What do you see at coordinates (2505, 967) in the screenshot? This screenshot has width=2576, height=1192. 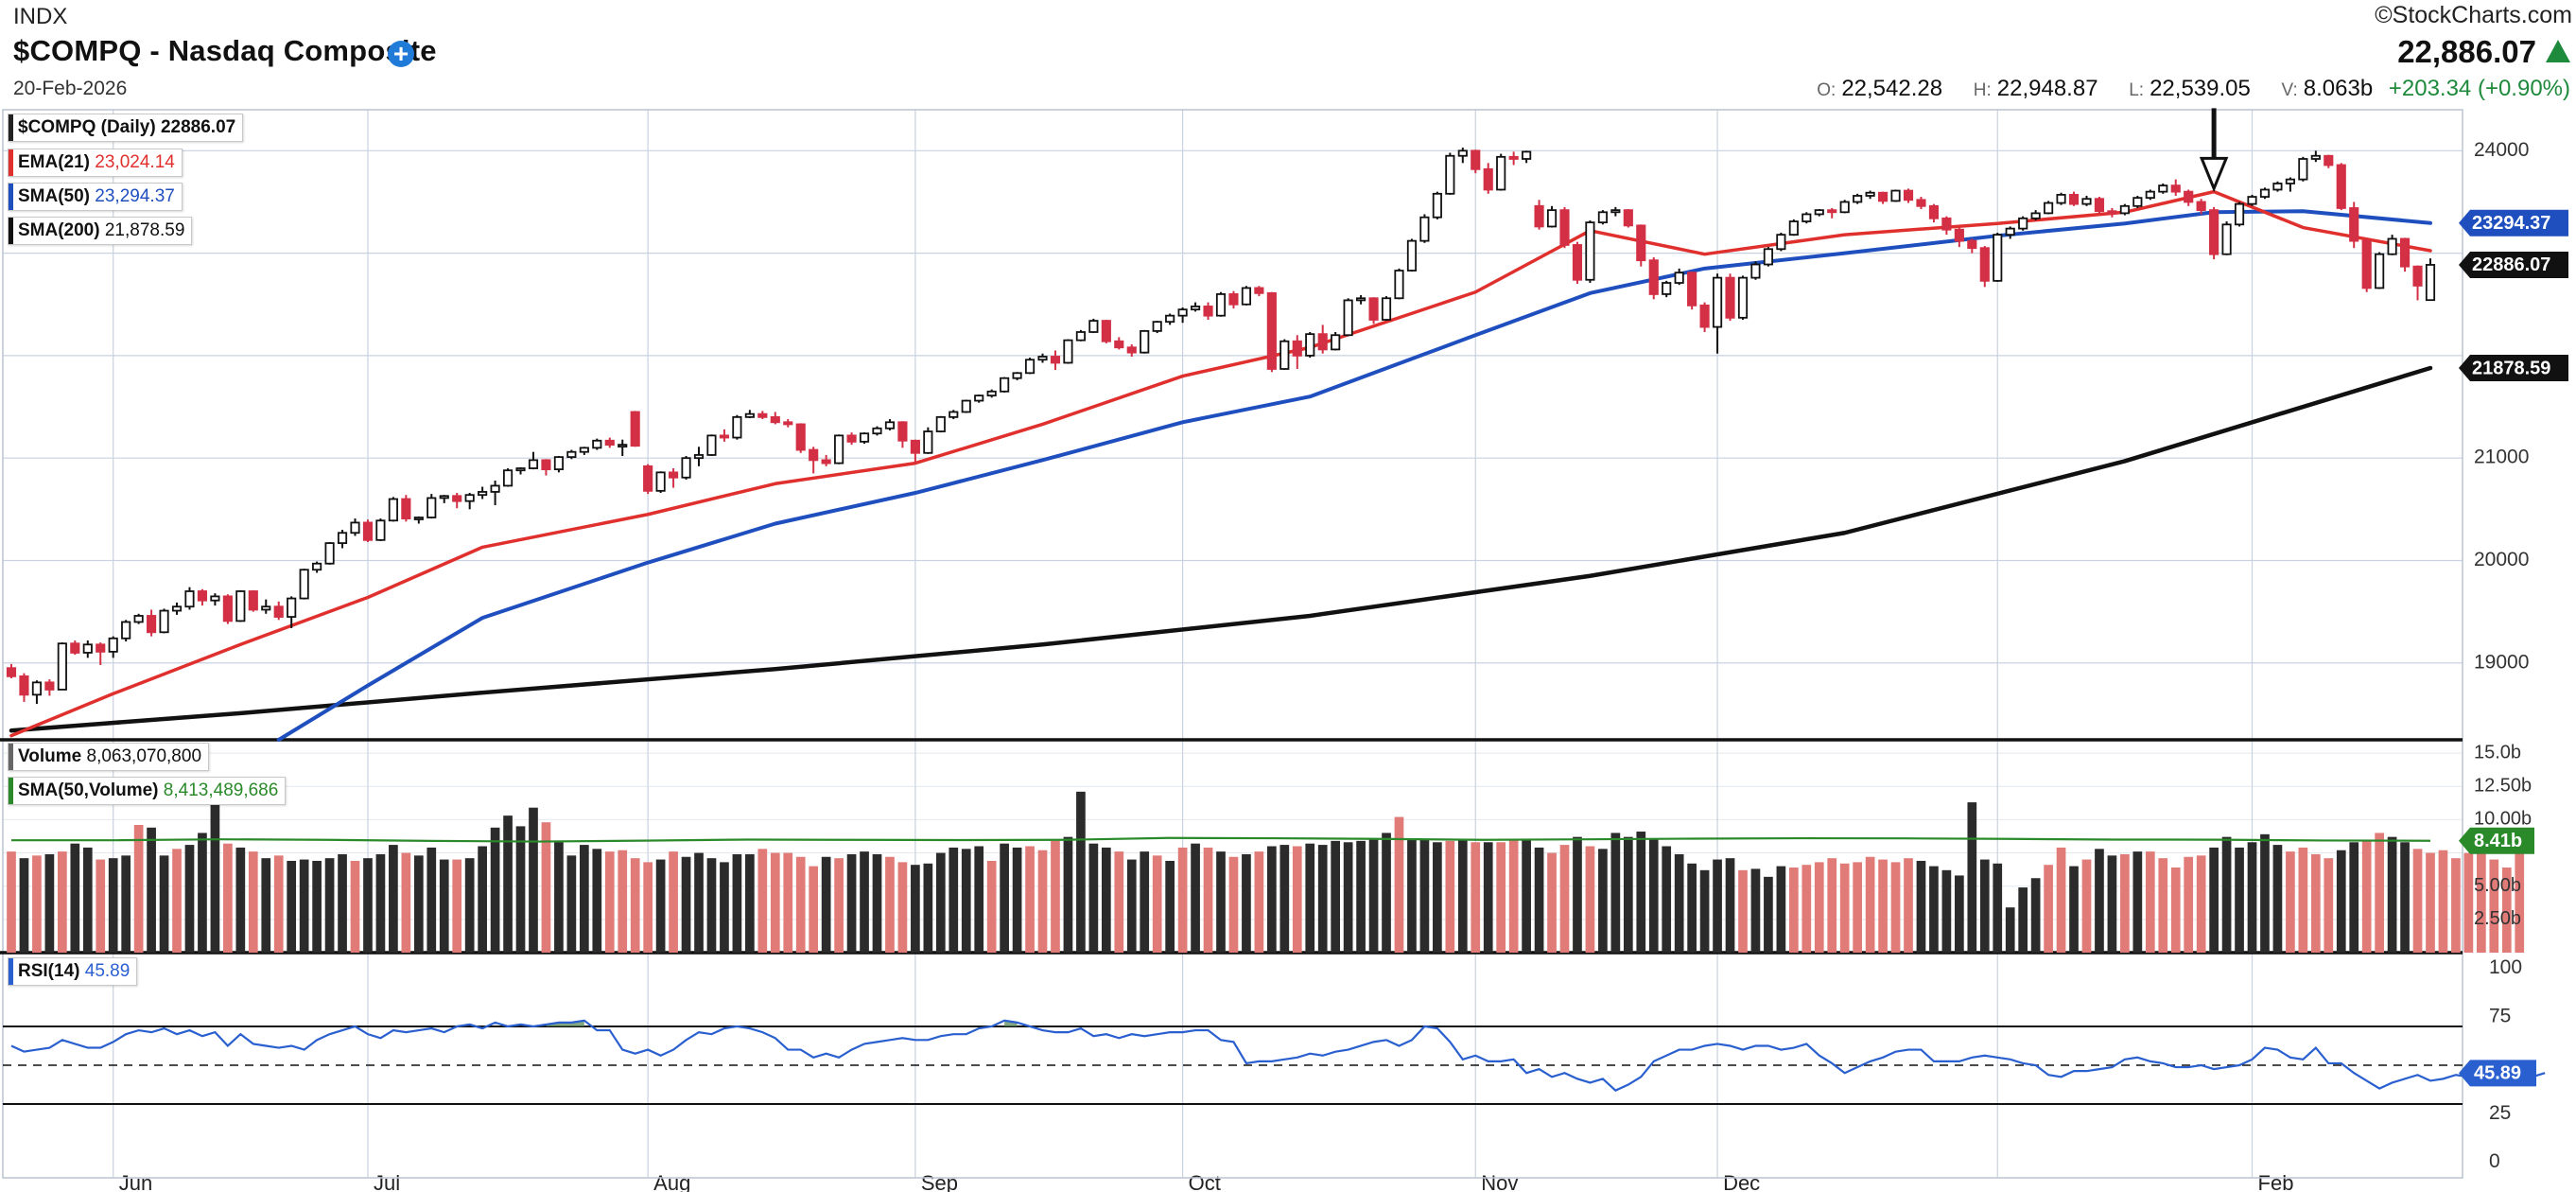 I see `rsi-tick-label: 100` at bounding box center [2505, 967].